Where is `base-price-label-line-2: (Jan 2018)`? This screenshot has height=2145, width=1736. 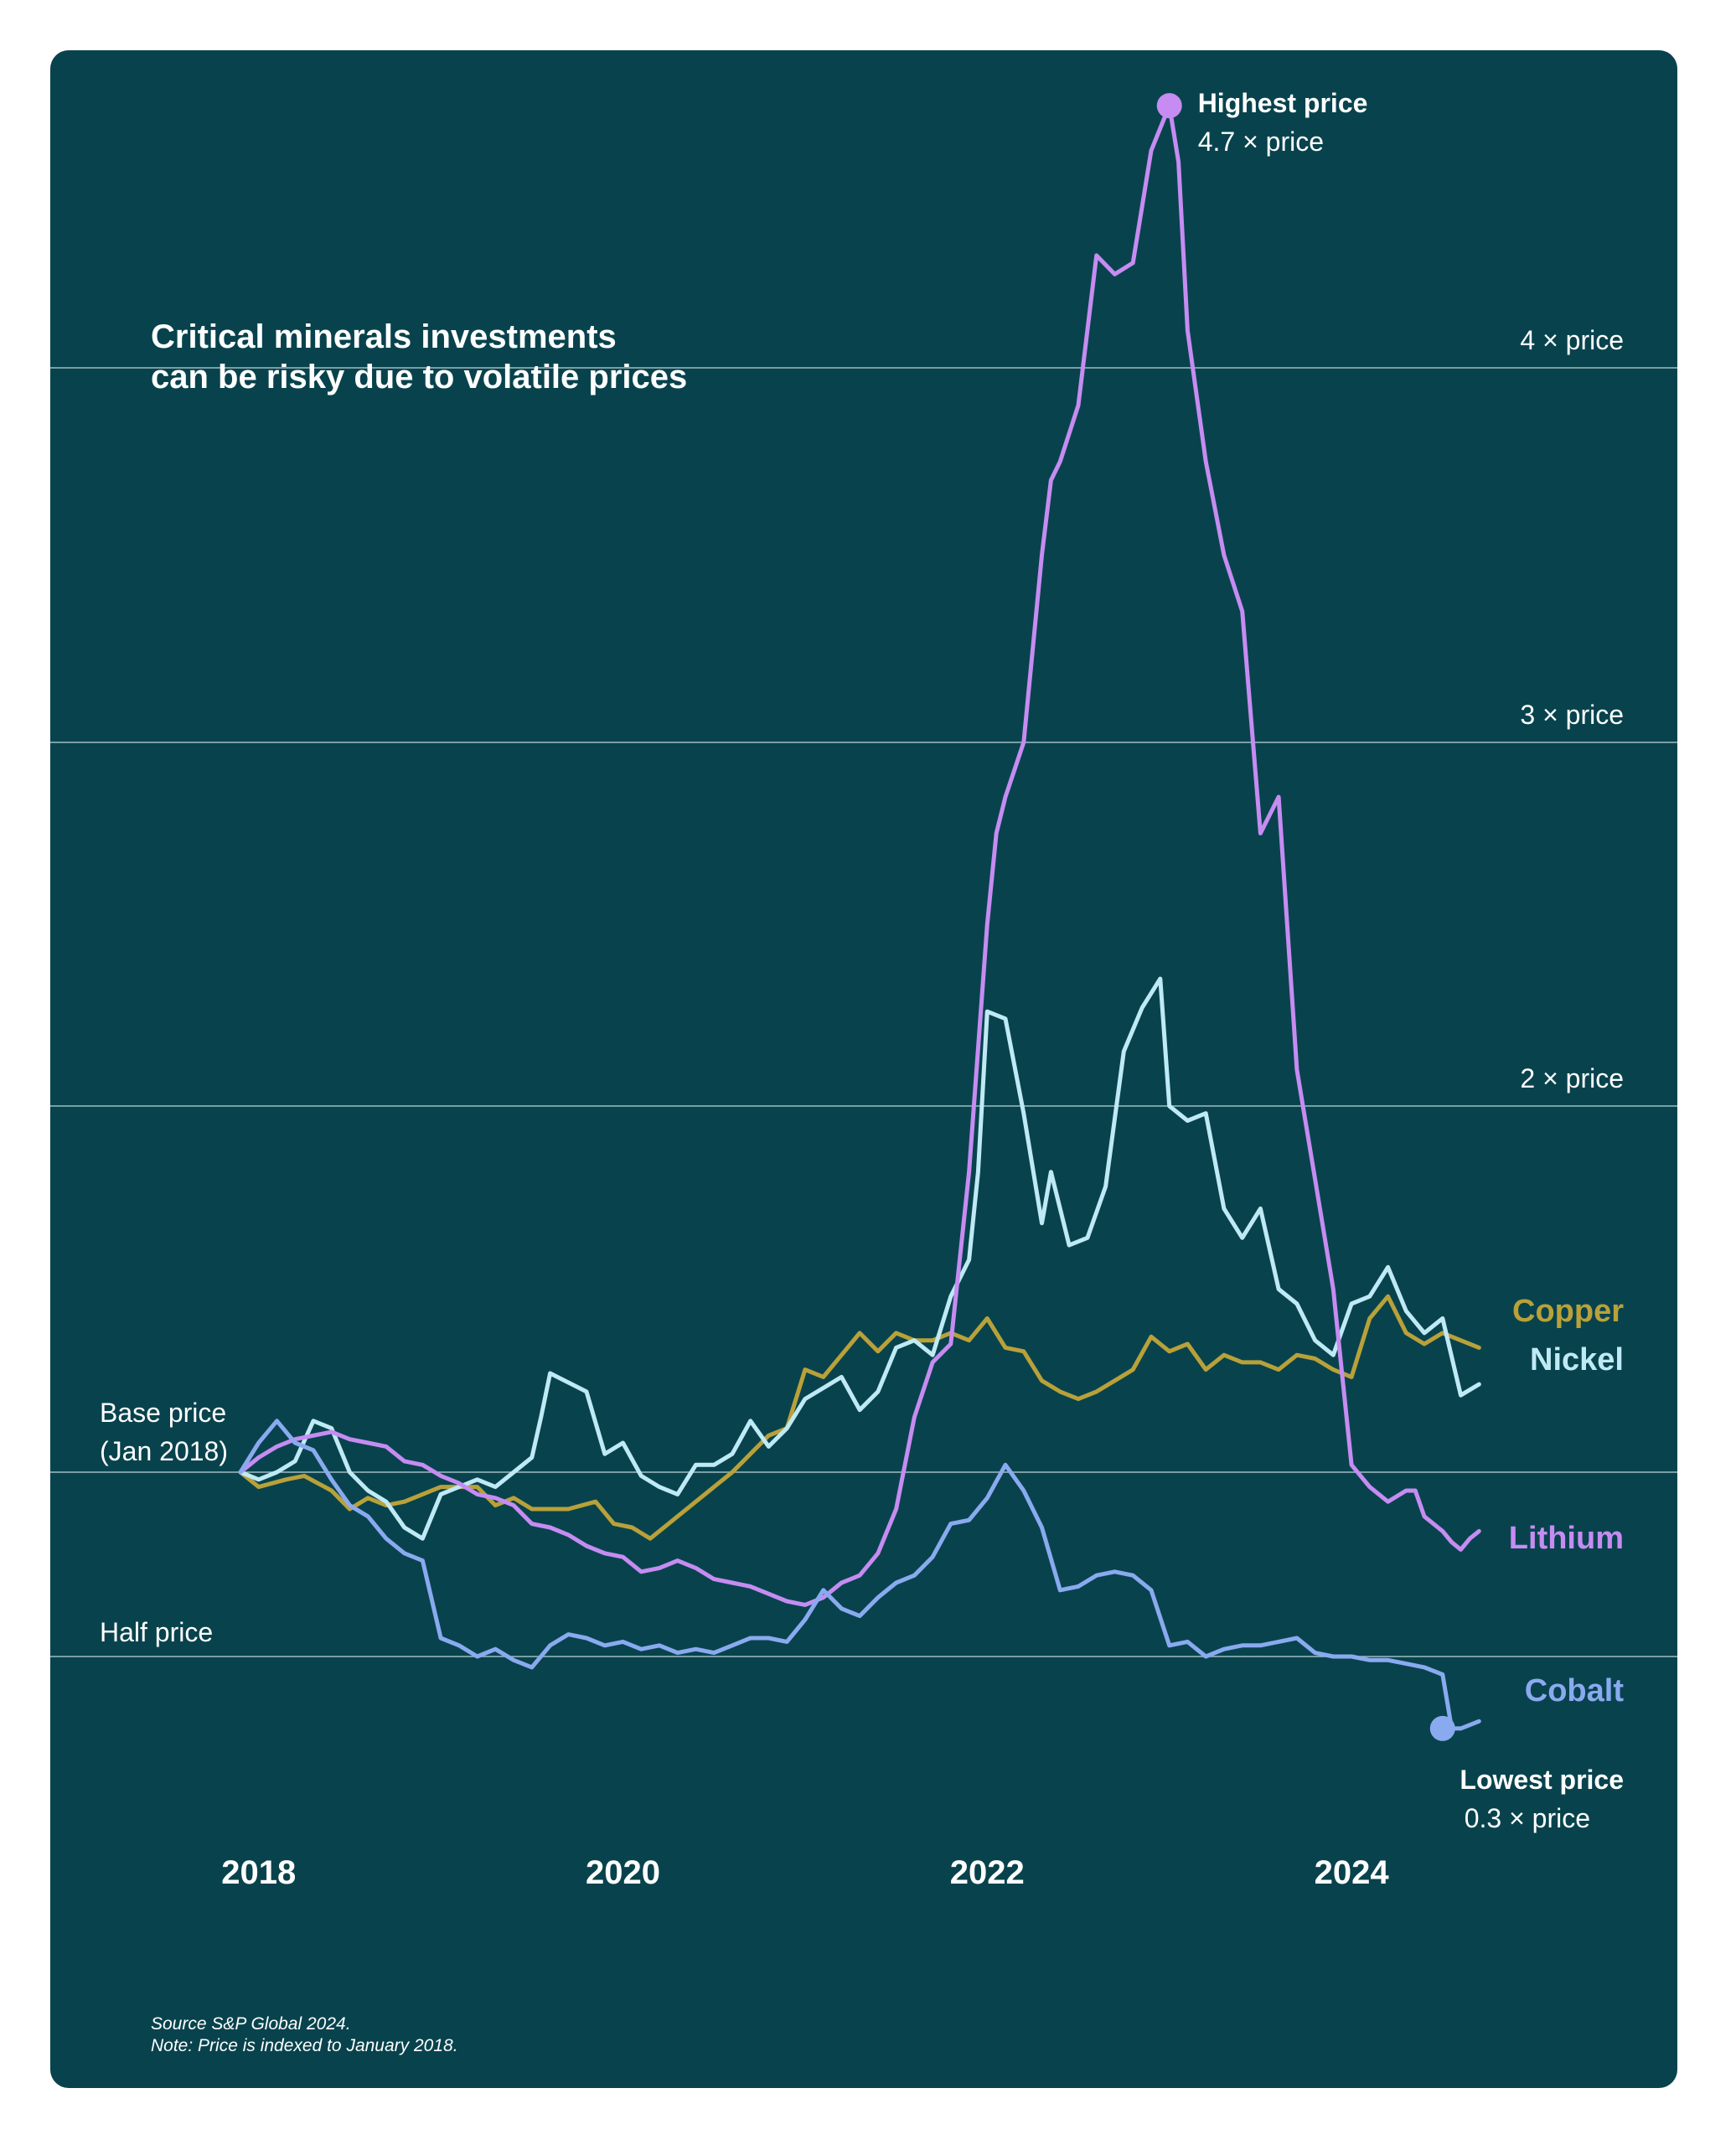 base-price-label-line-2: (Jan 2018) is located at coordinates (164, 1451).